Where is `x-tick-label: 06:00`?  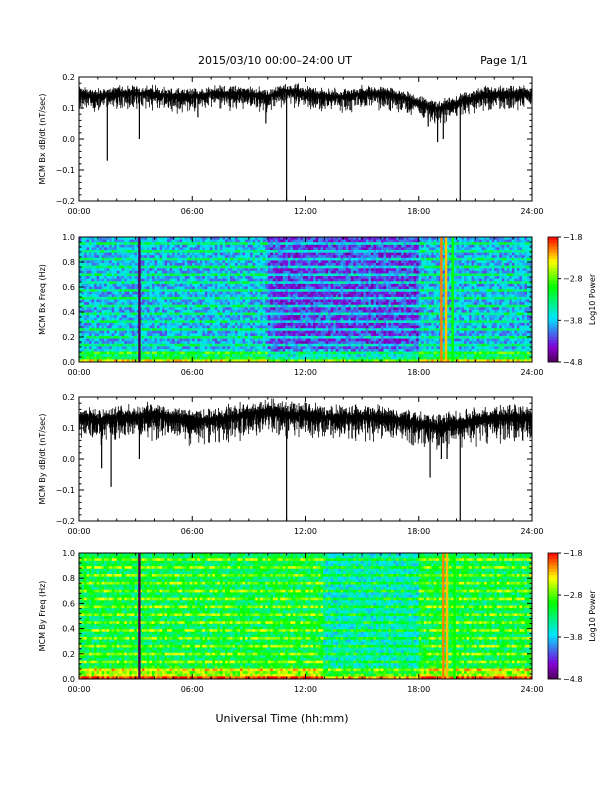
x-tick-label: 06:00 is located at coordinates (192, 211).